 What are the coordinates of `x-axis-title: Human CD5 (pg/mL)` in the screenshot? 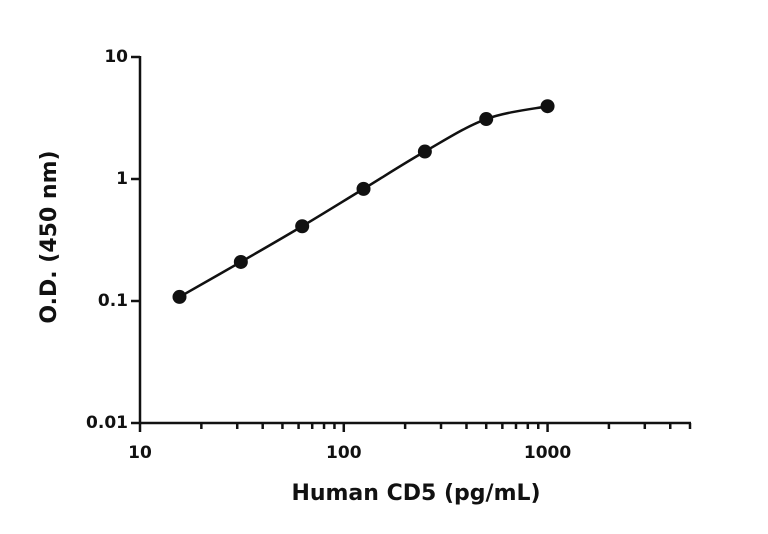 It's located at (415, 493).